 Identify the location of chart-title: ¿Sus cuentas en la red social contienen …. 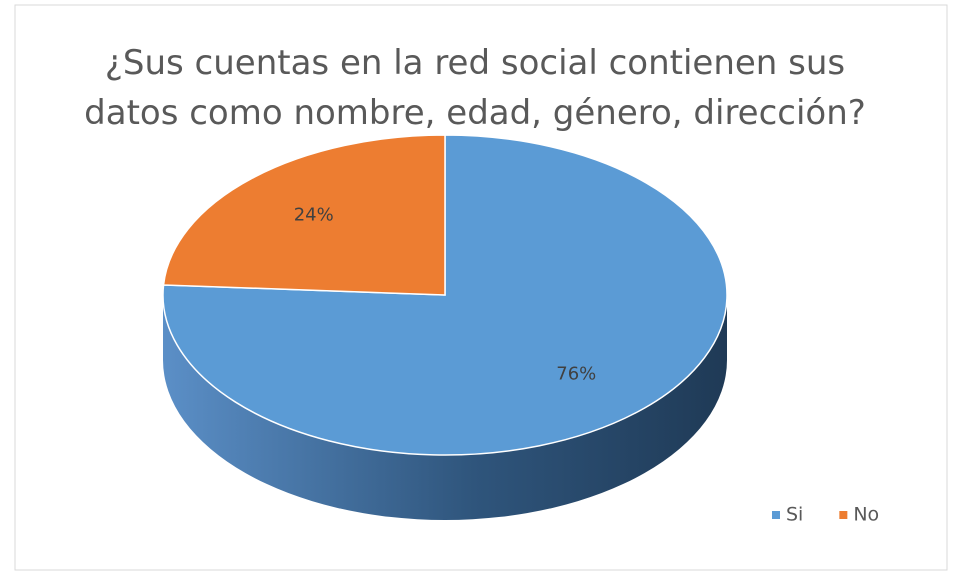
(475, 88).